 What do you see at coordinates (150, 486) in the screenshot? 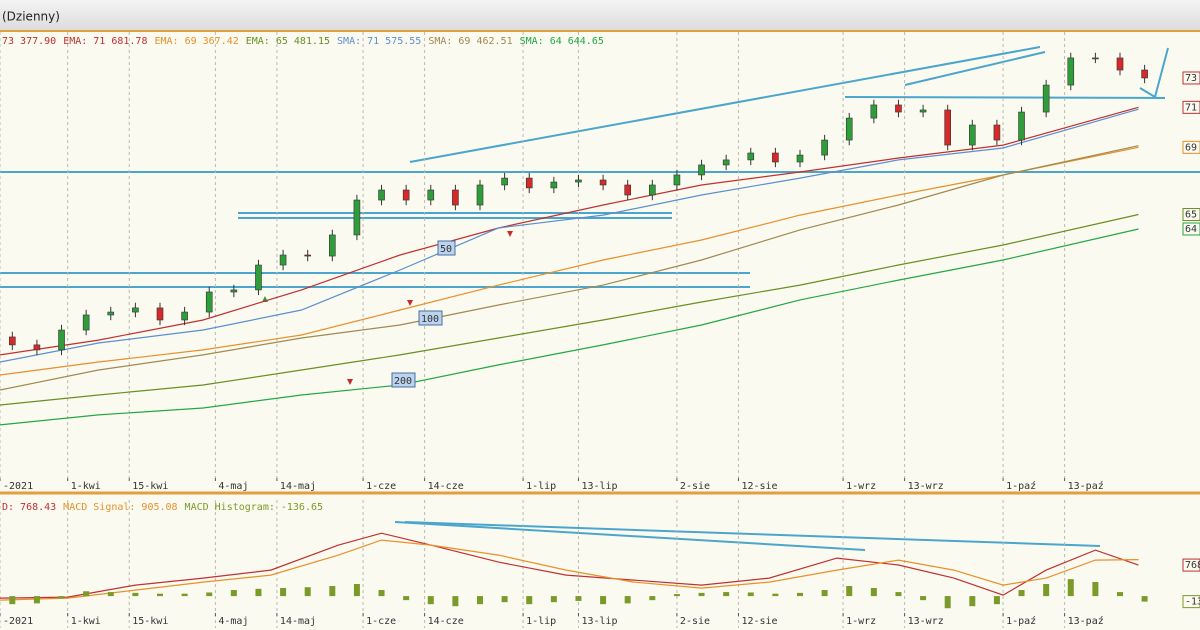
I see `x-tick-label: 15-kwi` at bounding box center [150, 486].